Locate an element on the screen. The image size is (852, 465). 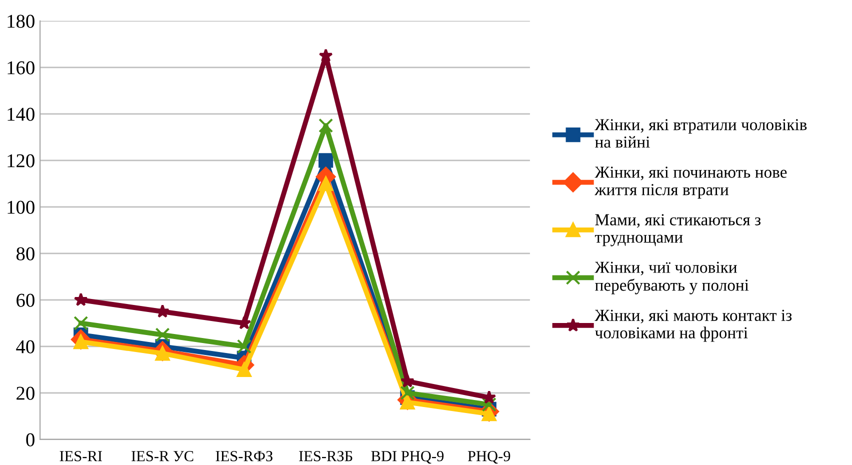
y-tick-label: 80 is located at coordinates (25, 253).